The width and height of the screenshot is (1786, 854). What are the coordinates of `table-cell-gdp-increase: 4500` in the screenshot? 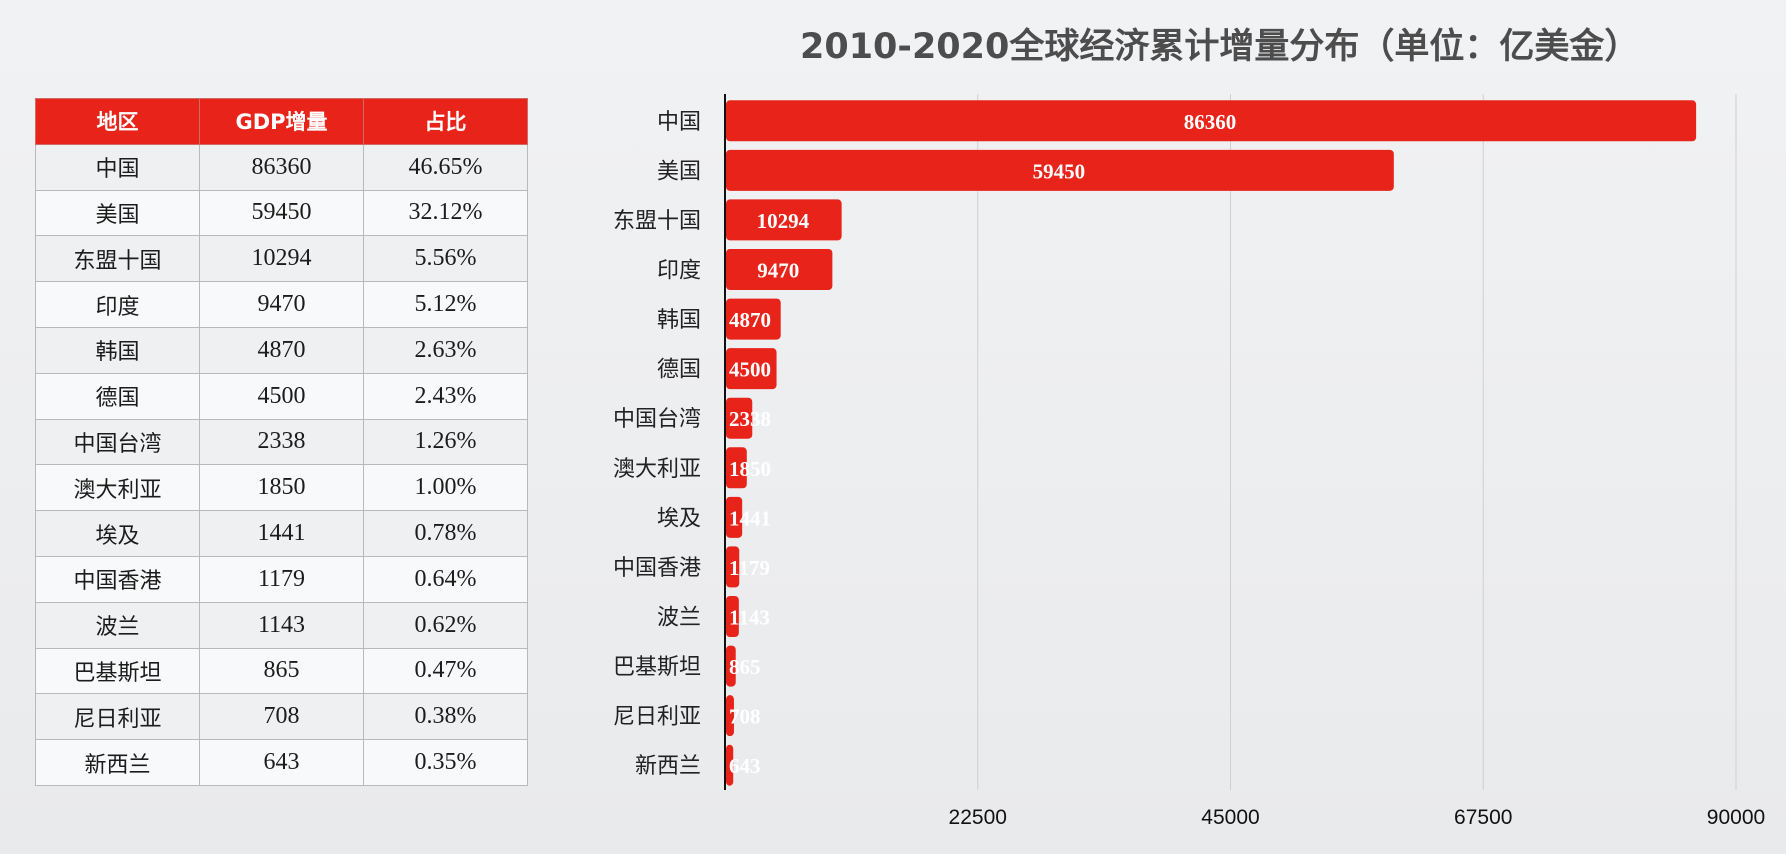 It's located at (281, 396).